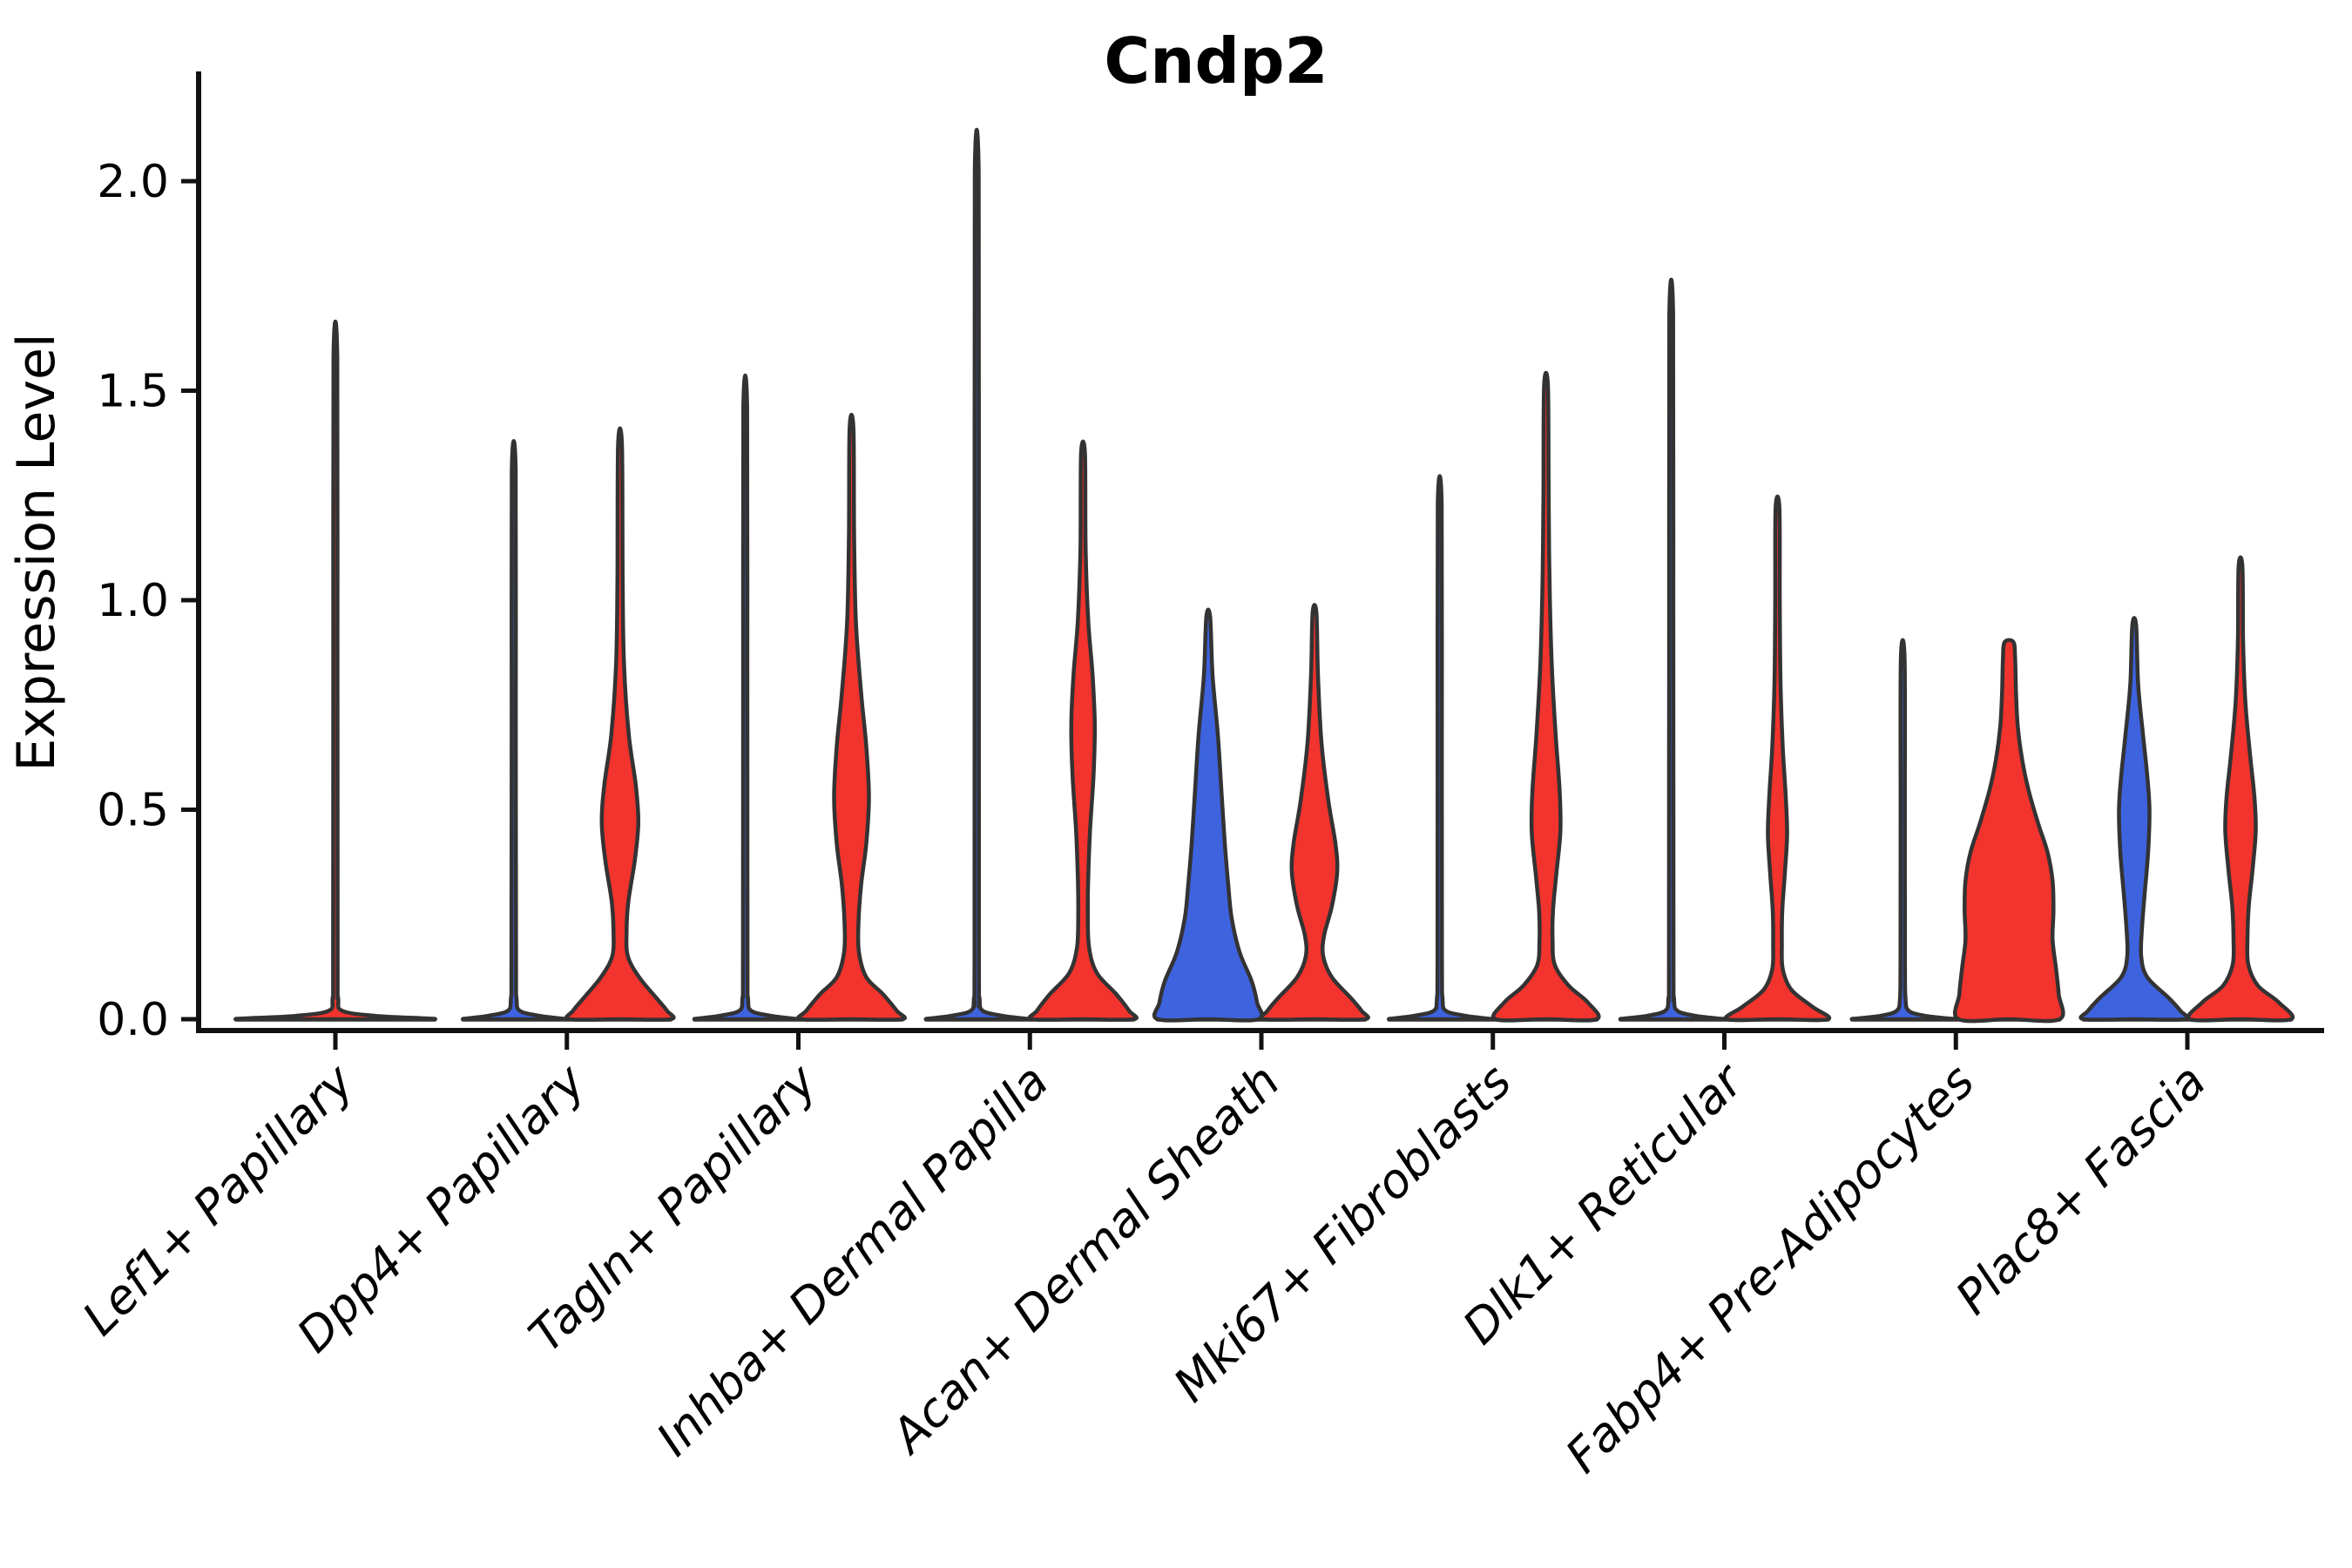 This screenshot has height=1568, width=2352. Describe the element at coordinates (1671, 650) in the screenshot. I see `violin-dlk1-reticular-left` at that location.